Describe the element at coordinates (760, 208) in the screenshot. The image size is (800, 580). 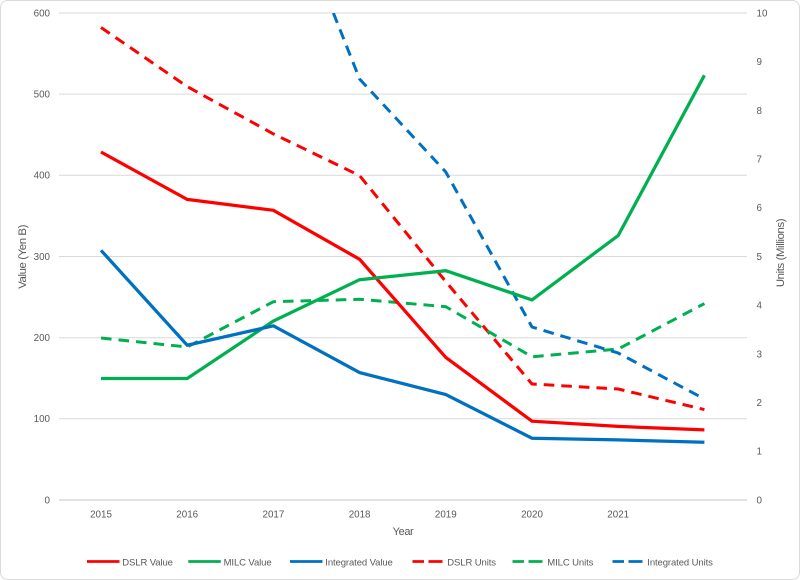
I see `svg-text: 6` at that location.